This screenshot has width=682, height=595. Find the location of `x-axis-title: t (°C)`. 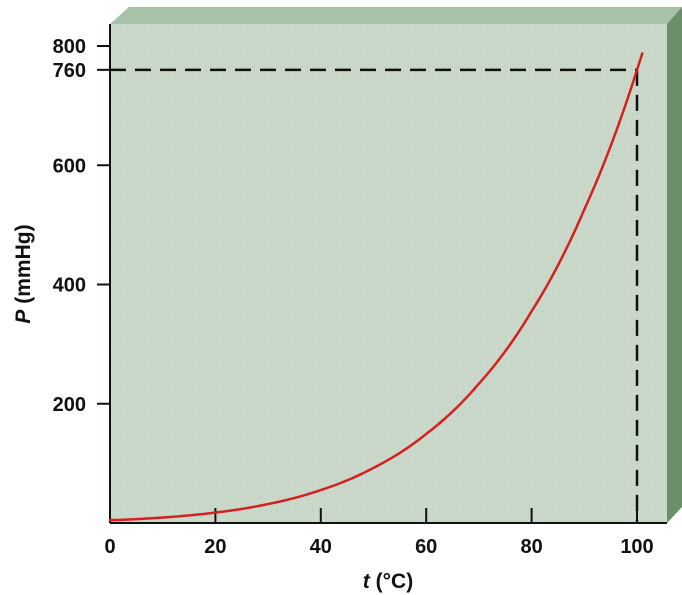

x-axis-title: t (°C) is located at coordinates (388, 581).